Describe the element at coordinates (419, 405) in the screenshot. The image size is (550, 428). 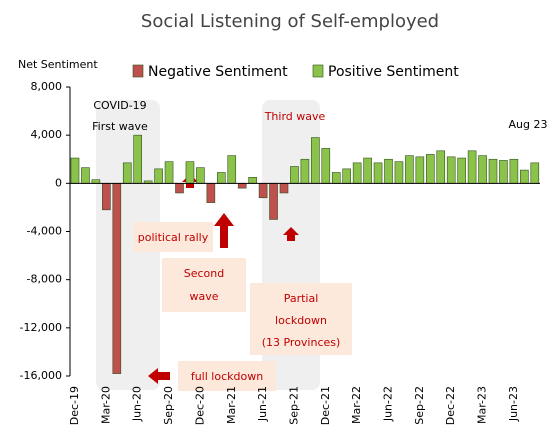
I see `x-tick-label: Sep-22` at that location.